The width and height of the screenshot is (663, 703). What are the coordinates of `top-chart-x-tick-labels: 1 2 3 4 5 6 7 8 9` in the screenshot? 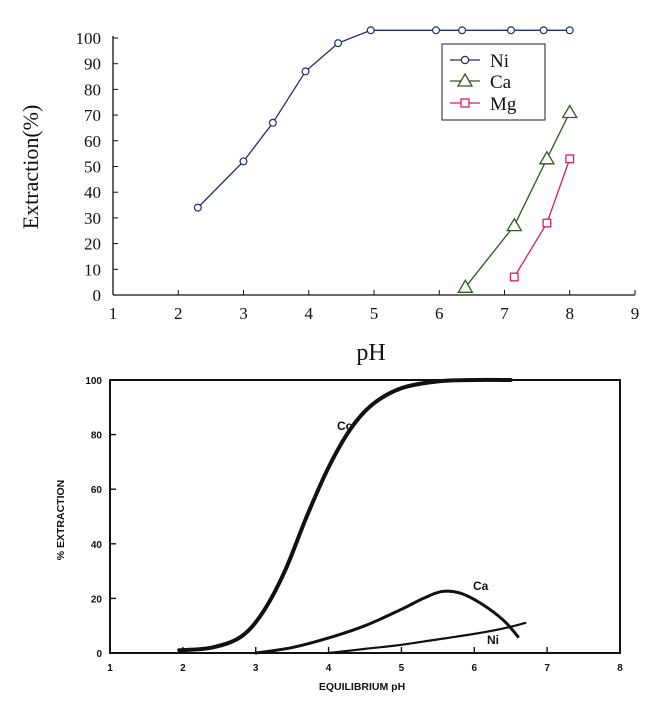 It's located at (374, 313).